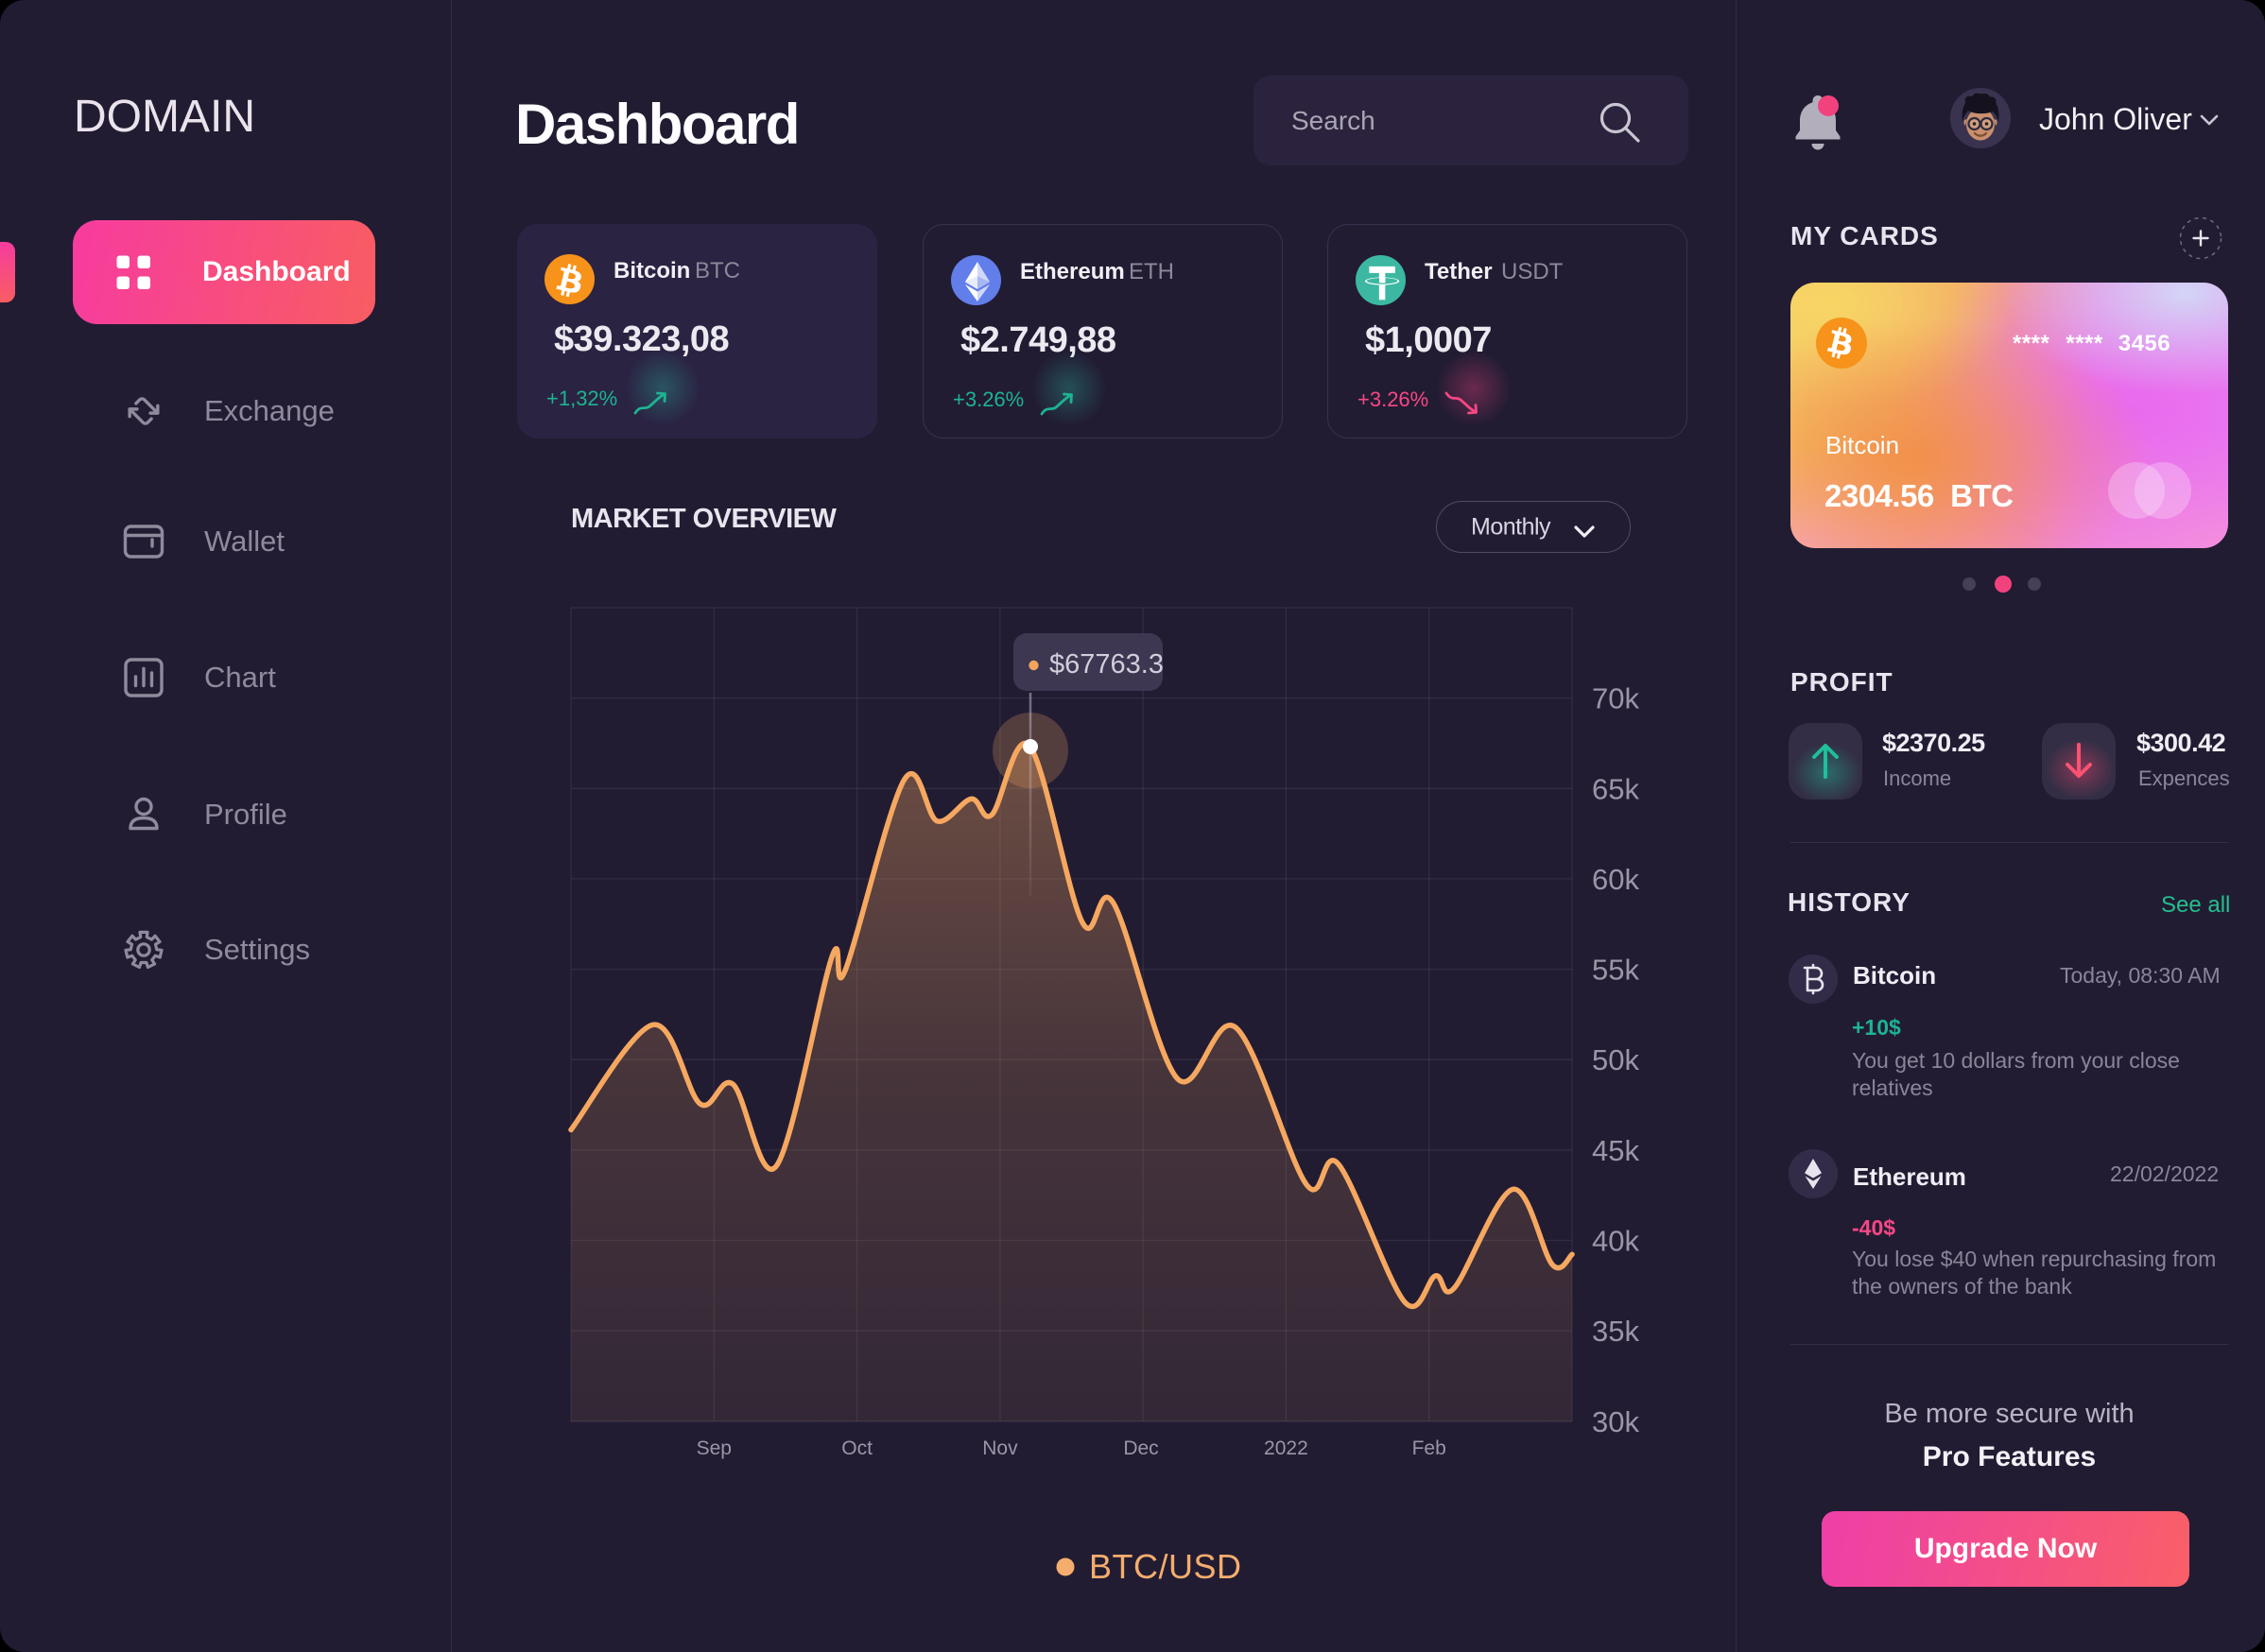 The height and width of the screenshot is (1652, 2265). Describe the element at coordinates (1000, 1448) in the screenshot. I see `svg-text: Nov` at that location.